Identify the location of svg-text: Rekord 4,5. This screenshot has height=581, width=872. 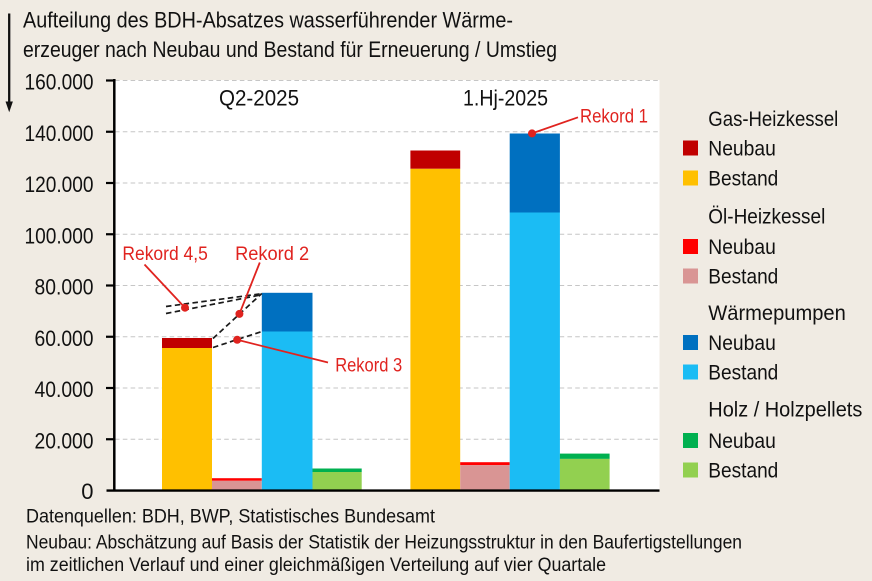
(164, 254).